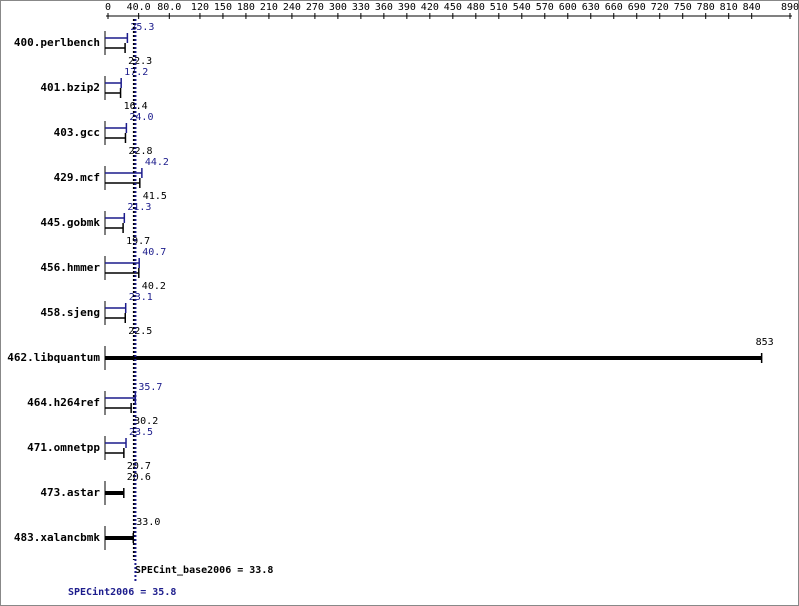  I want to click on x-tick-label: 120, so click(200, 7).